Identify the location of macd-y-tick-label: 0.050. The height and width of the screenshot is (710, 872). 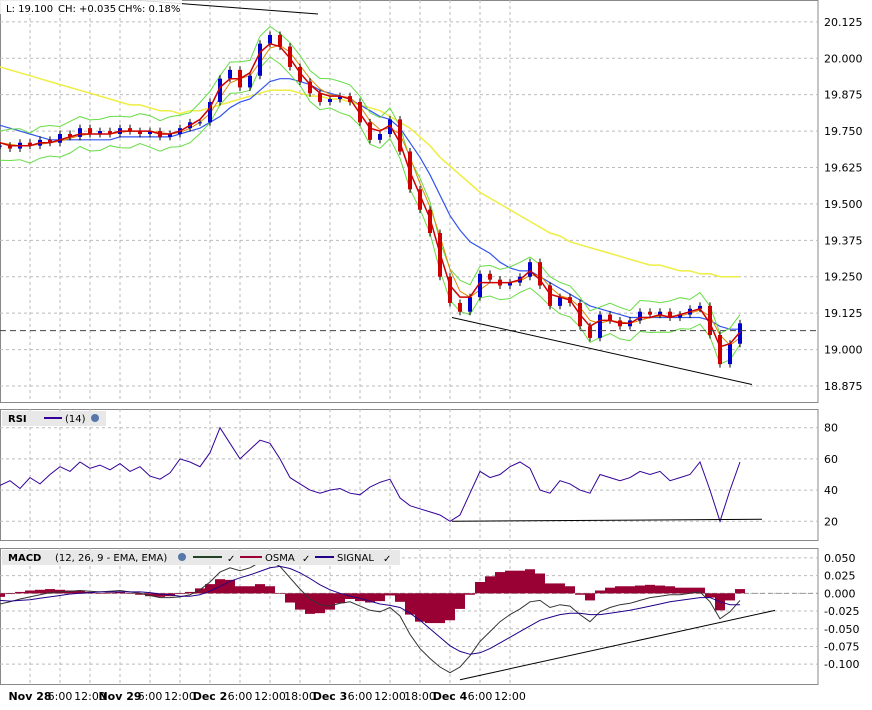
(840, 558).